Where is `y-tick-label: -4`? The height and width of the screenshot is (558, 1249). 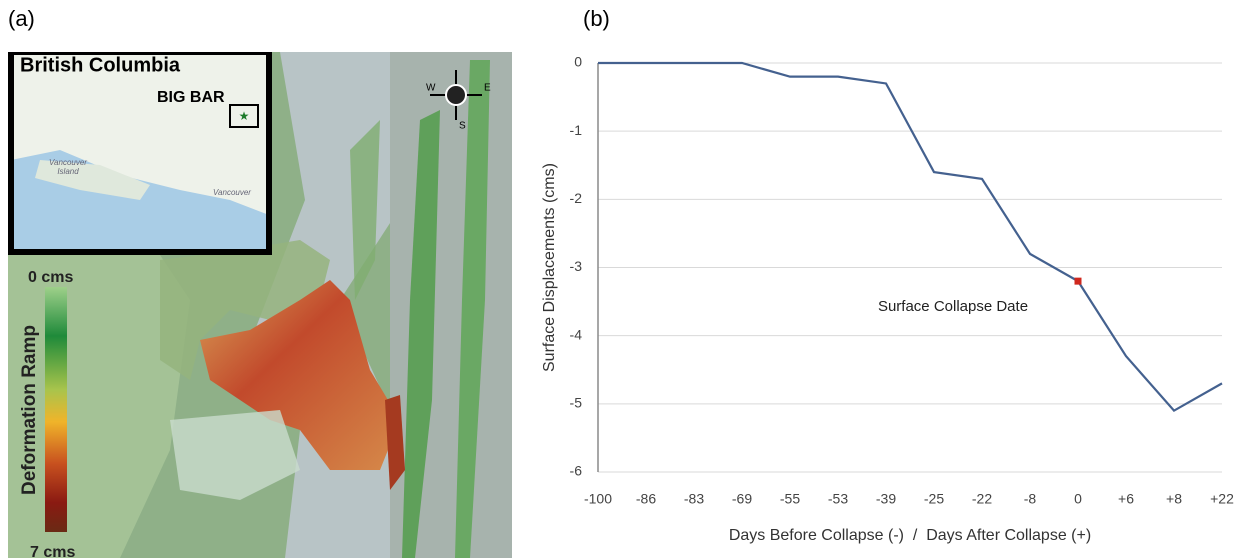 y-tick-label: -4 is located at coordinates (576, 334).